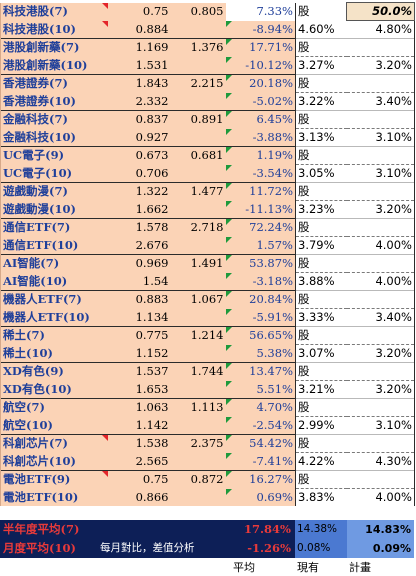  Describe the element at coordinates (139, 173) in the screenshot. I see `price-start-cell: 0.706` at that location.